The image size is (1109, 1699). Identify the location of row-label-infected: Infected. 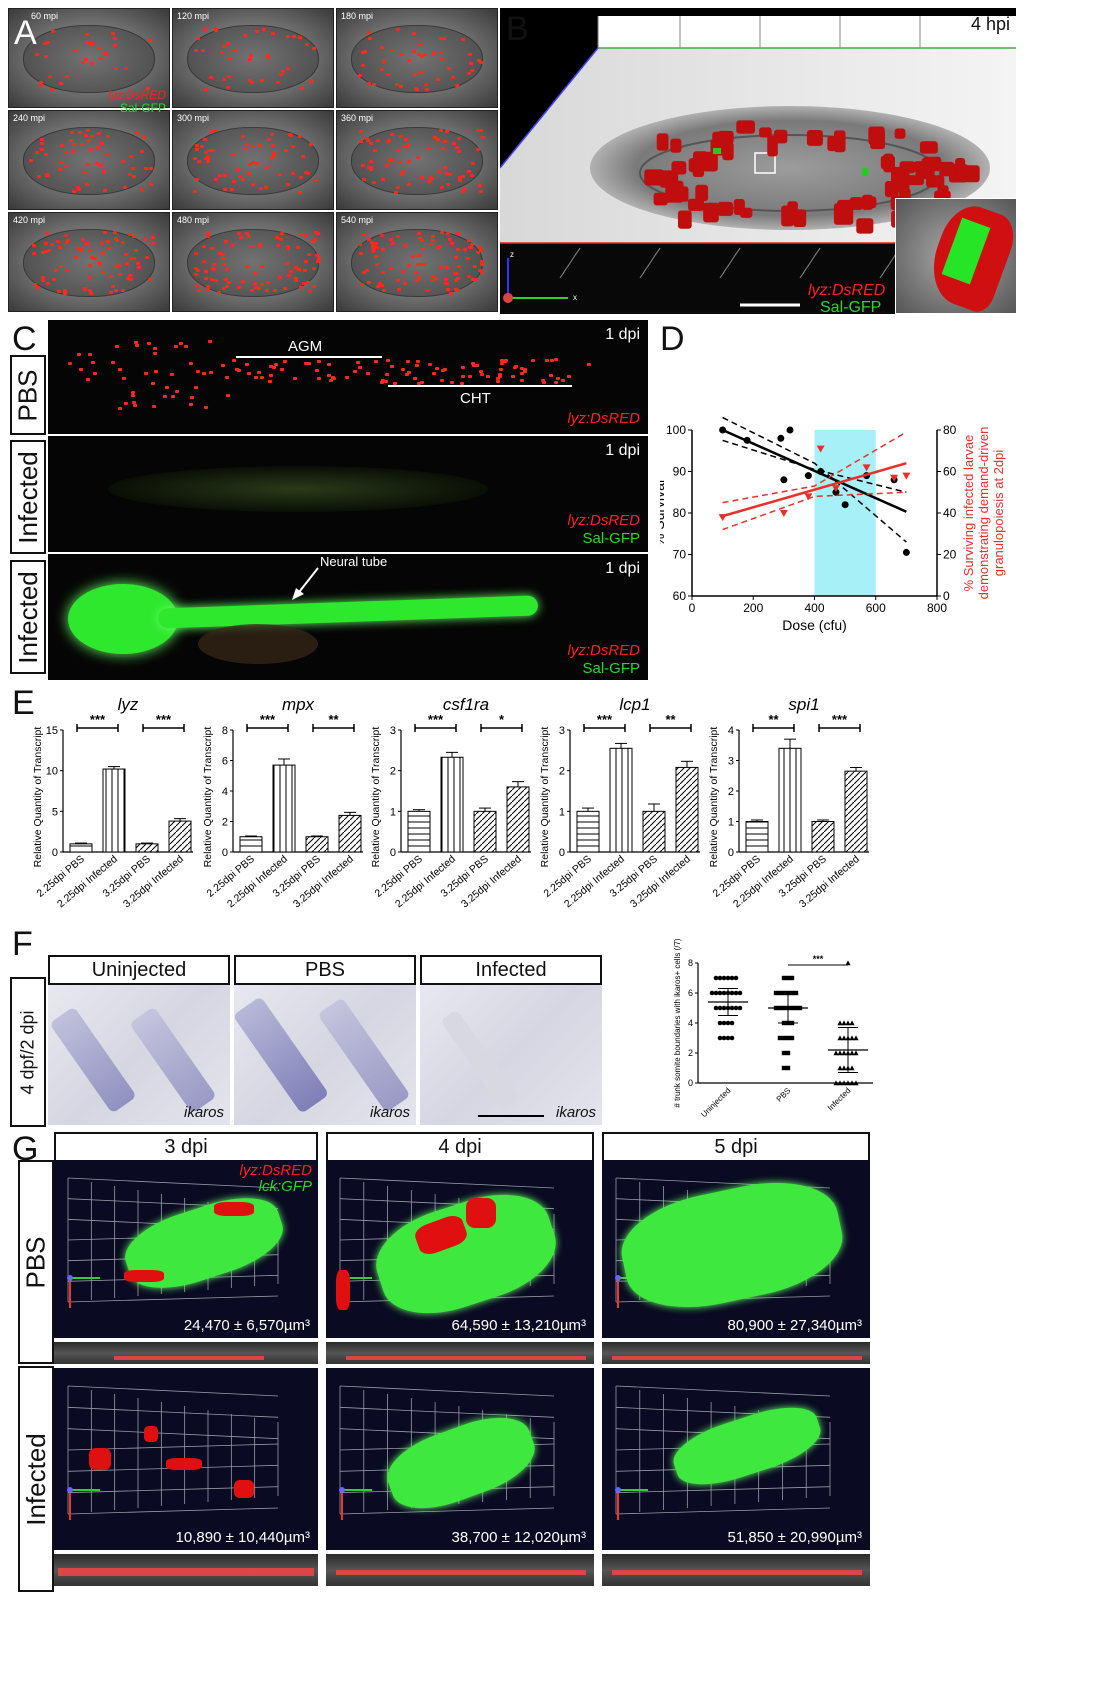
(36, 1479).